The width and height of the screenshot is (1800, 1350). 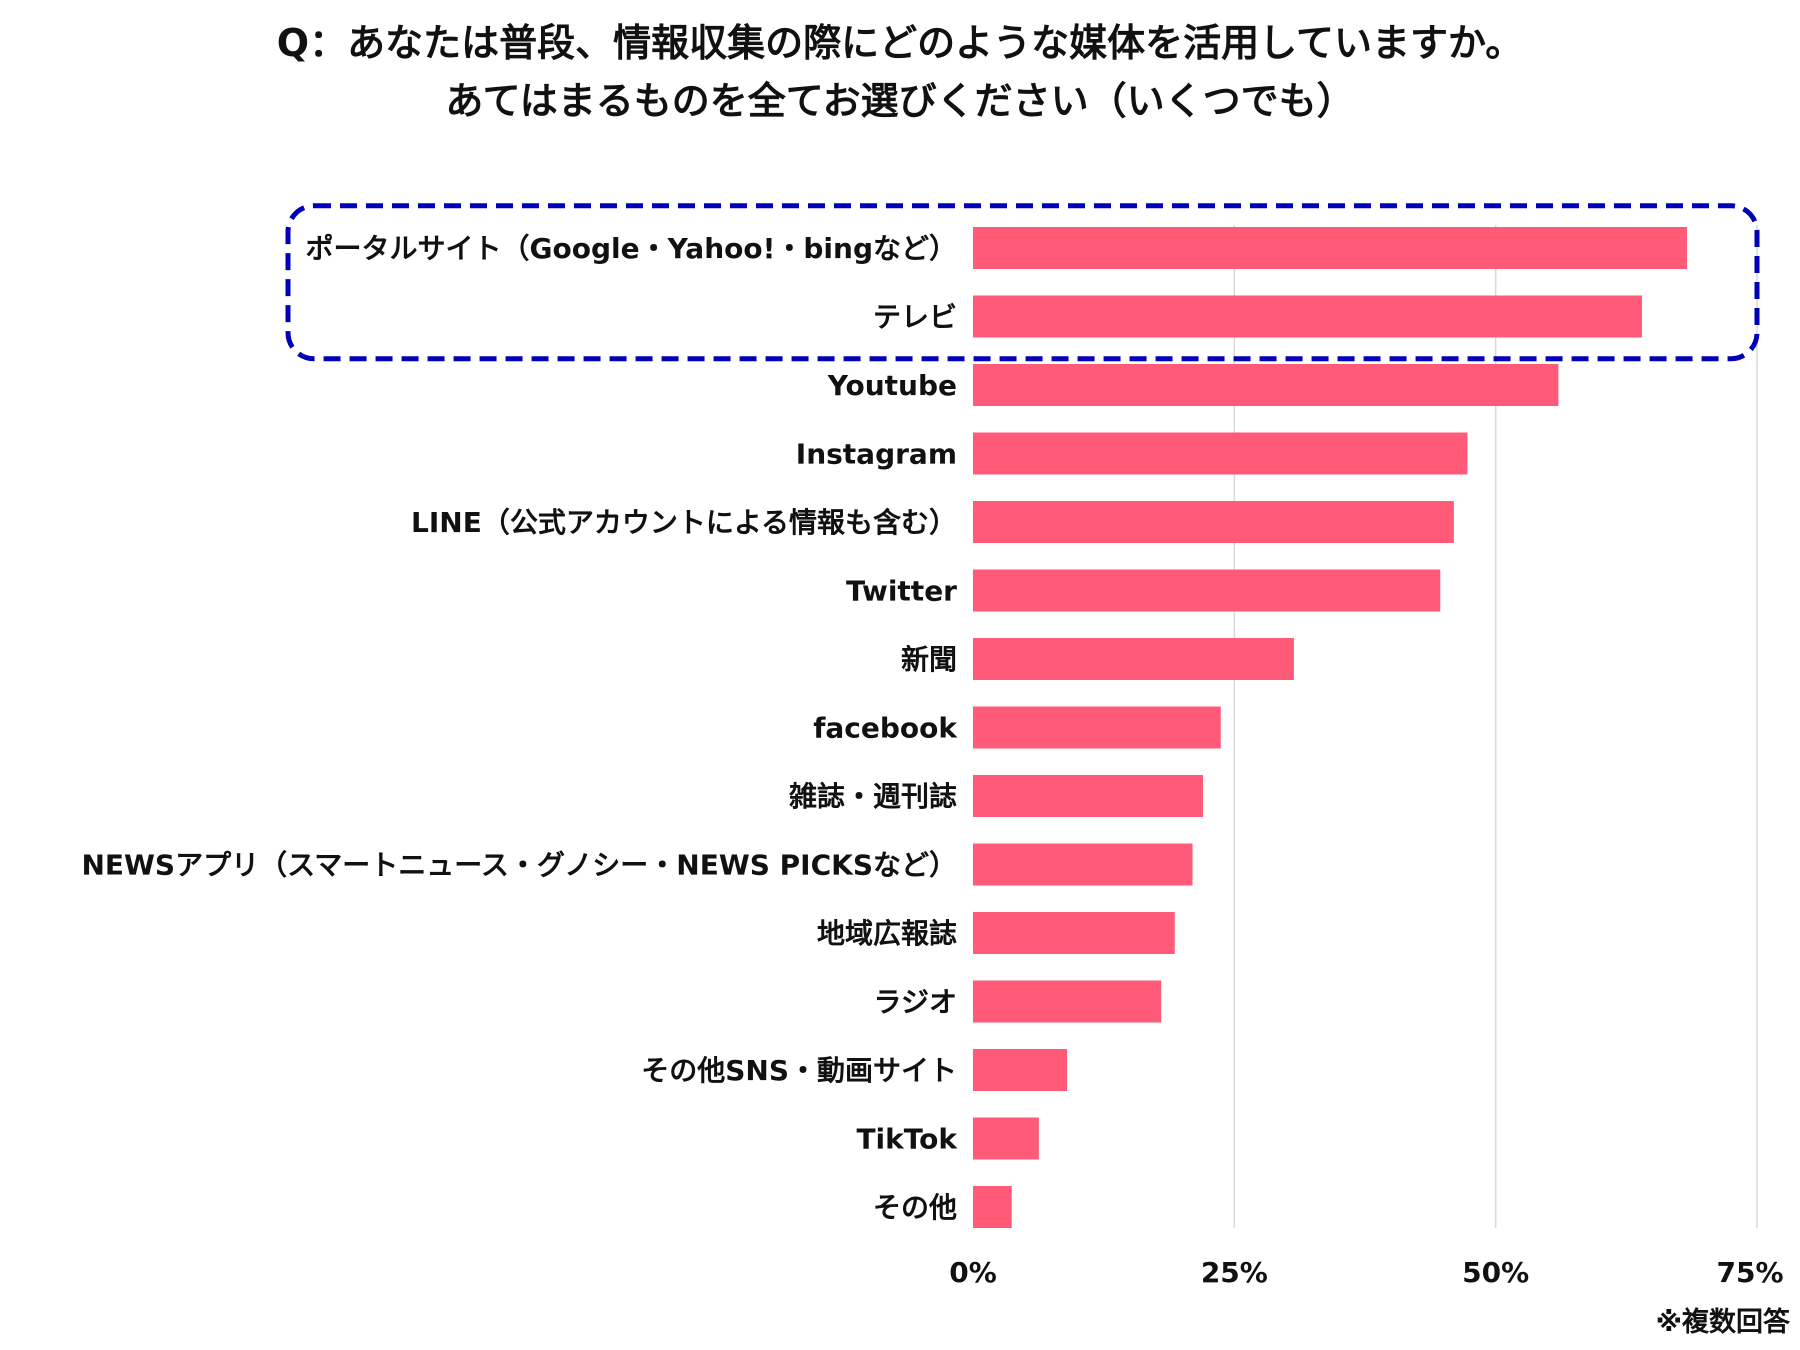 I want to click on x-axis-tick-labels: 0% 25% 50% 75%, so click(x=1366, y=1272).